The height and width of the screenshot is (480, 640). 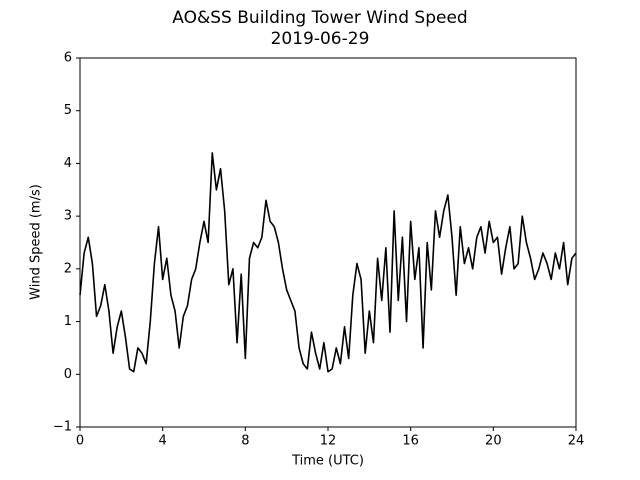 What do you see at coordinates (493, 441) in the screenshot?
I see `x-tick-label: 20` at bounding box center [493, 441].